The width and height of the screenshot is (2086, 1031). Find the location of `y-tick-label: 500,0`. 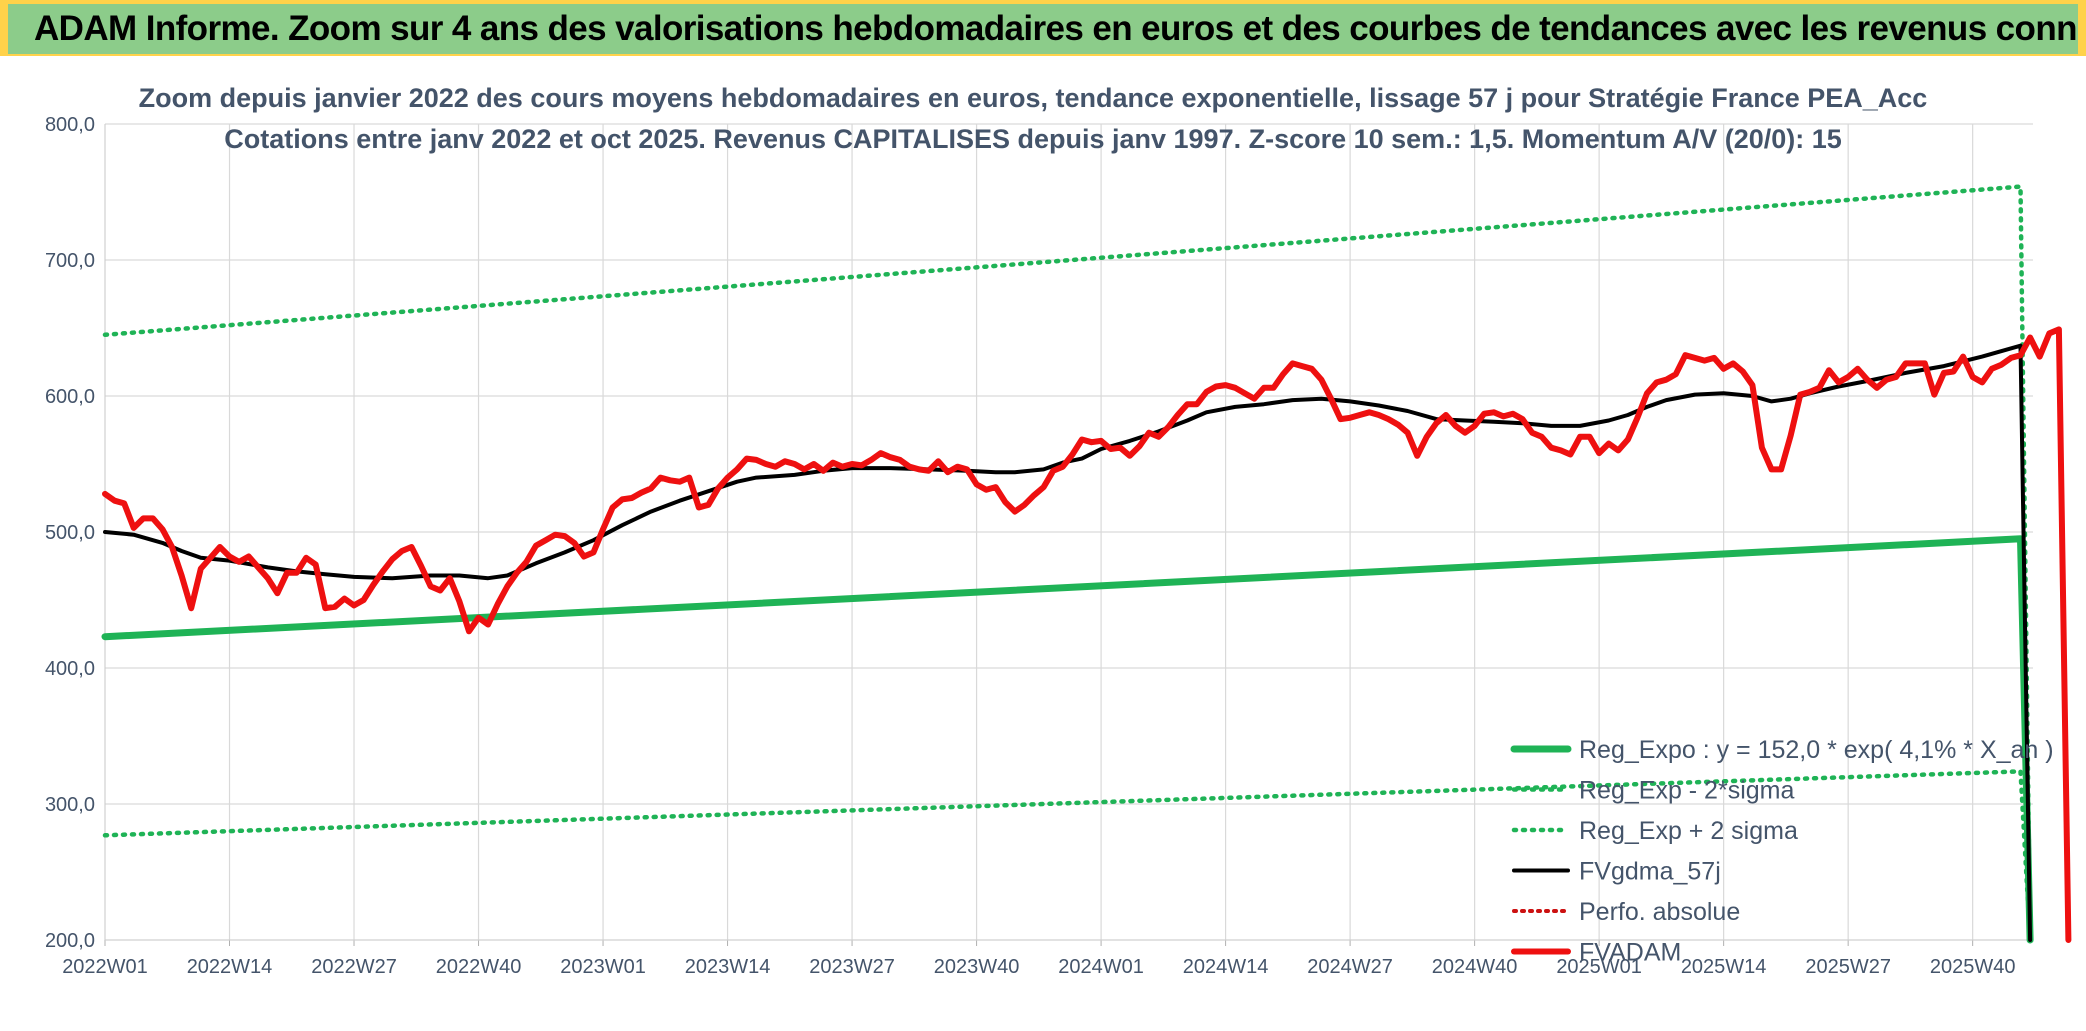

y-tick-label: 500,0 is located at coordinates (70, 533).